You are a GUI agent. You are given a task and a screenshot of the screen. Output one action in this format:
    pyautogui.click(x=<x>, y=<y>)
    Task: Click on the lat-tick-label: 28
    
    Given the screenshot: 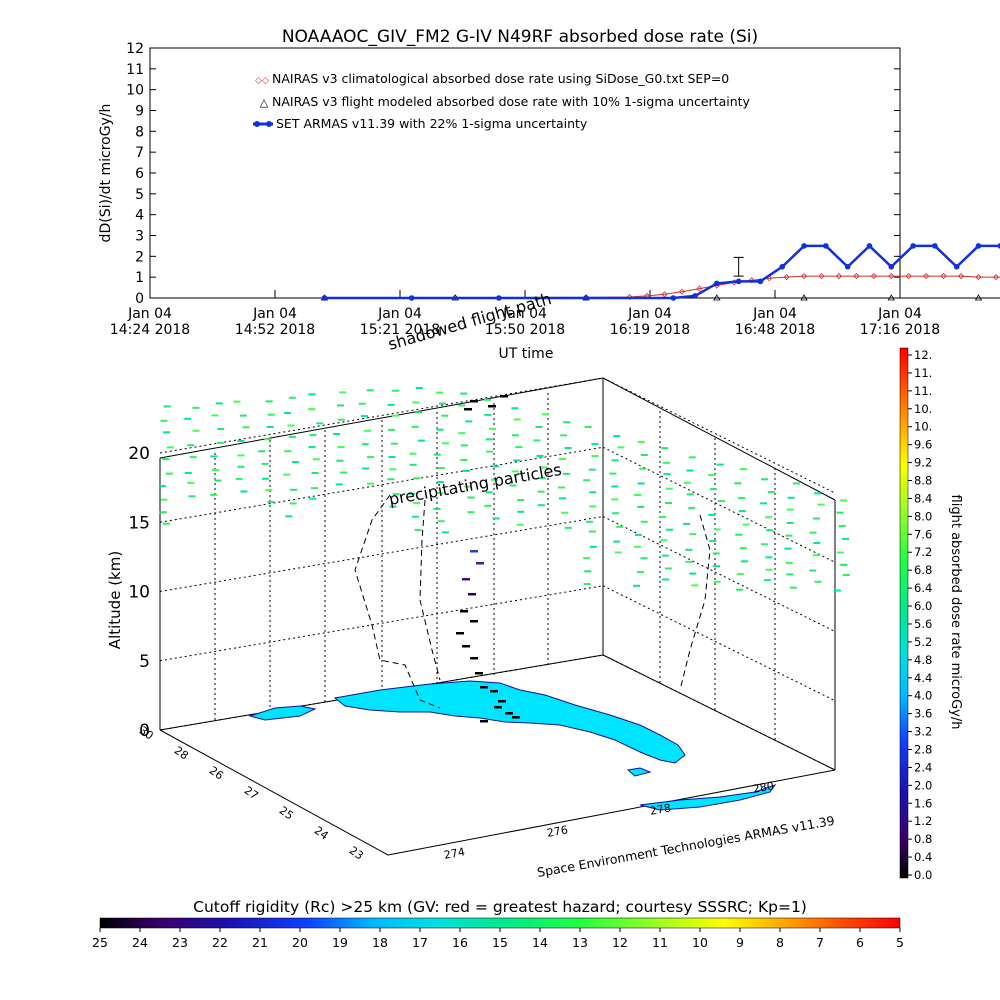 What is the action you would take?
    pyautogui.click(x=181, y=753)
    